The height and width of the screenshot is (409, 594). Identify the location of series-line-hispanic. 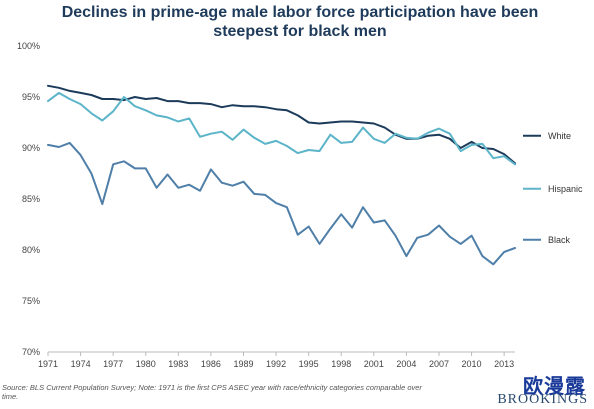
(281, 128).